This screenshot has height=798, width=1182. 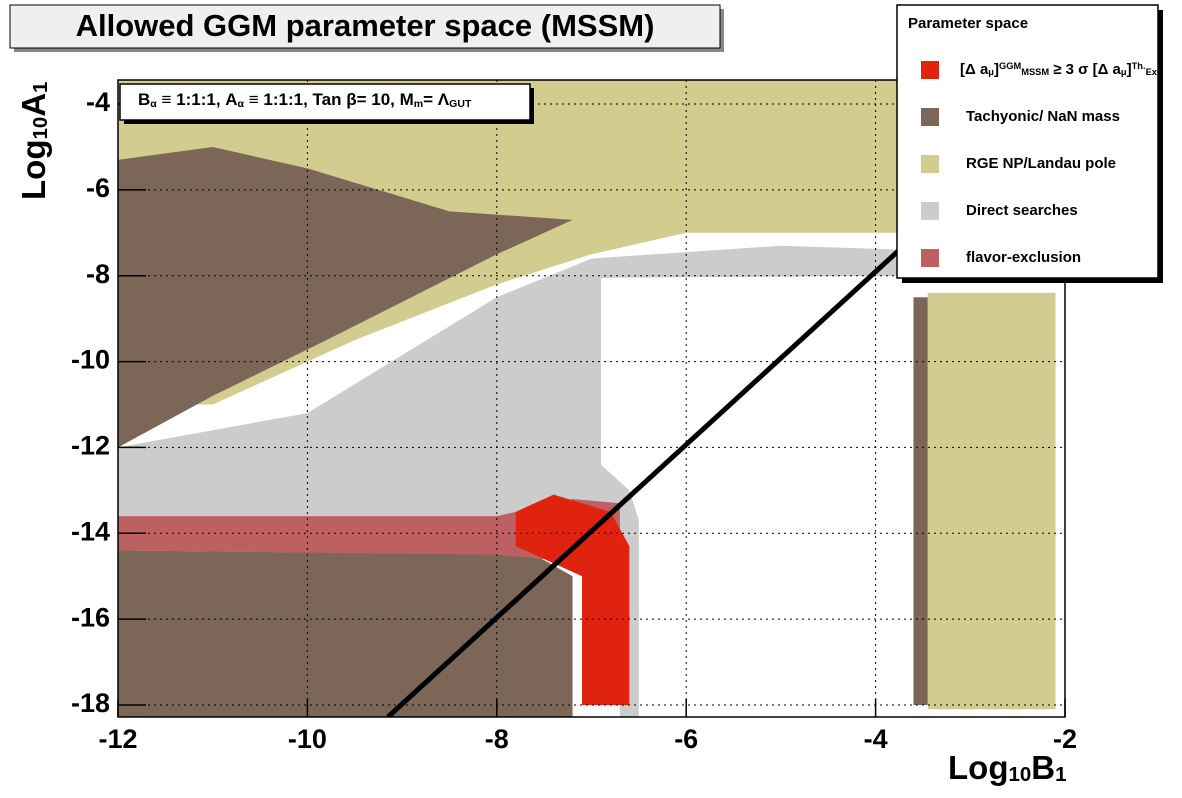 I want to click on x-tick-label: -10, so click(x=307, y=739).